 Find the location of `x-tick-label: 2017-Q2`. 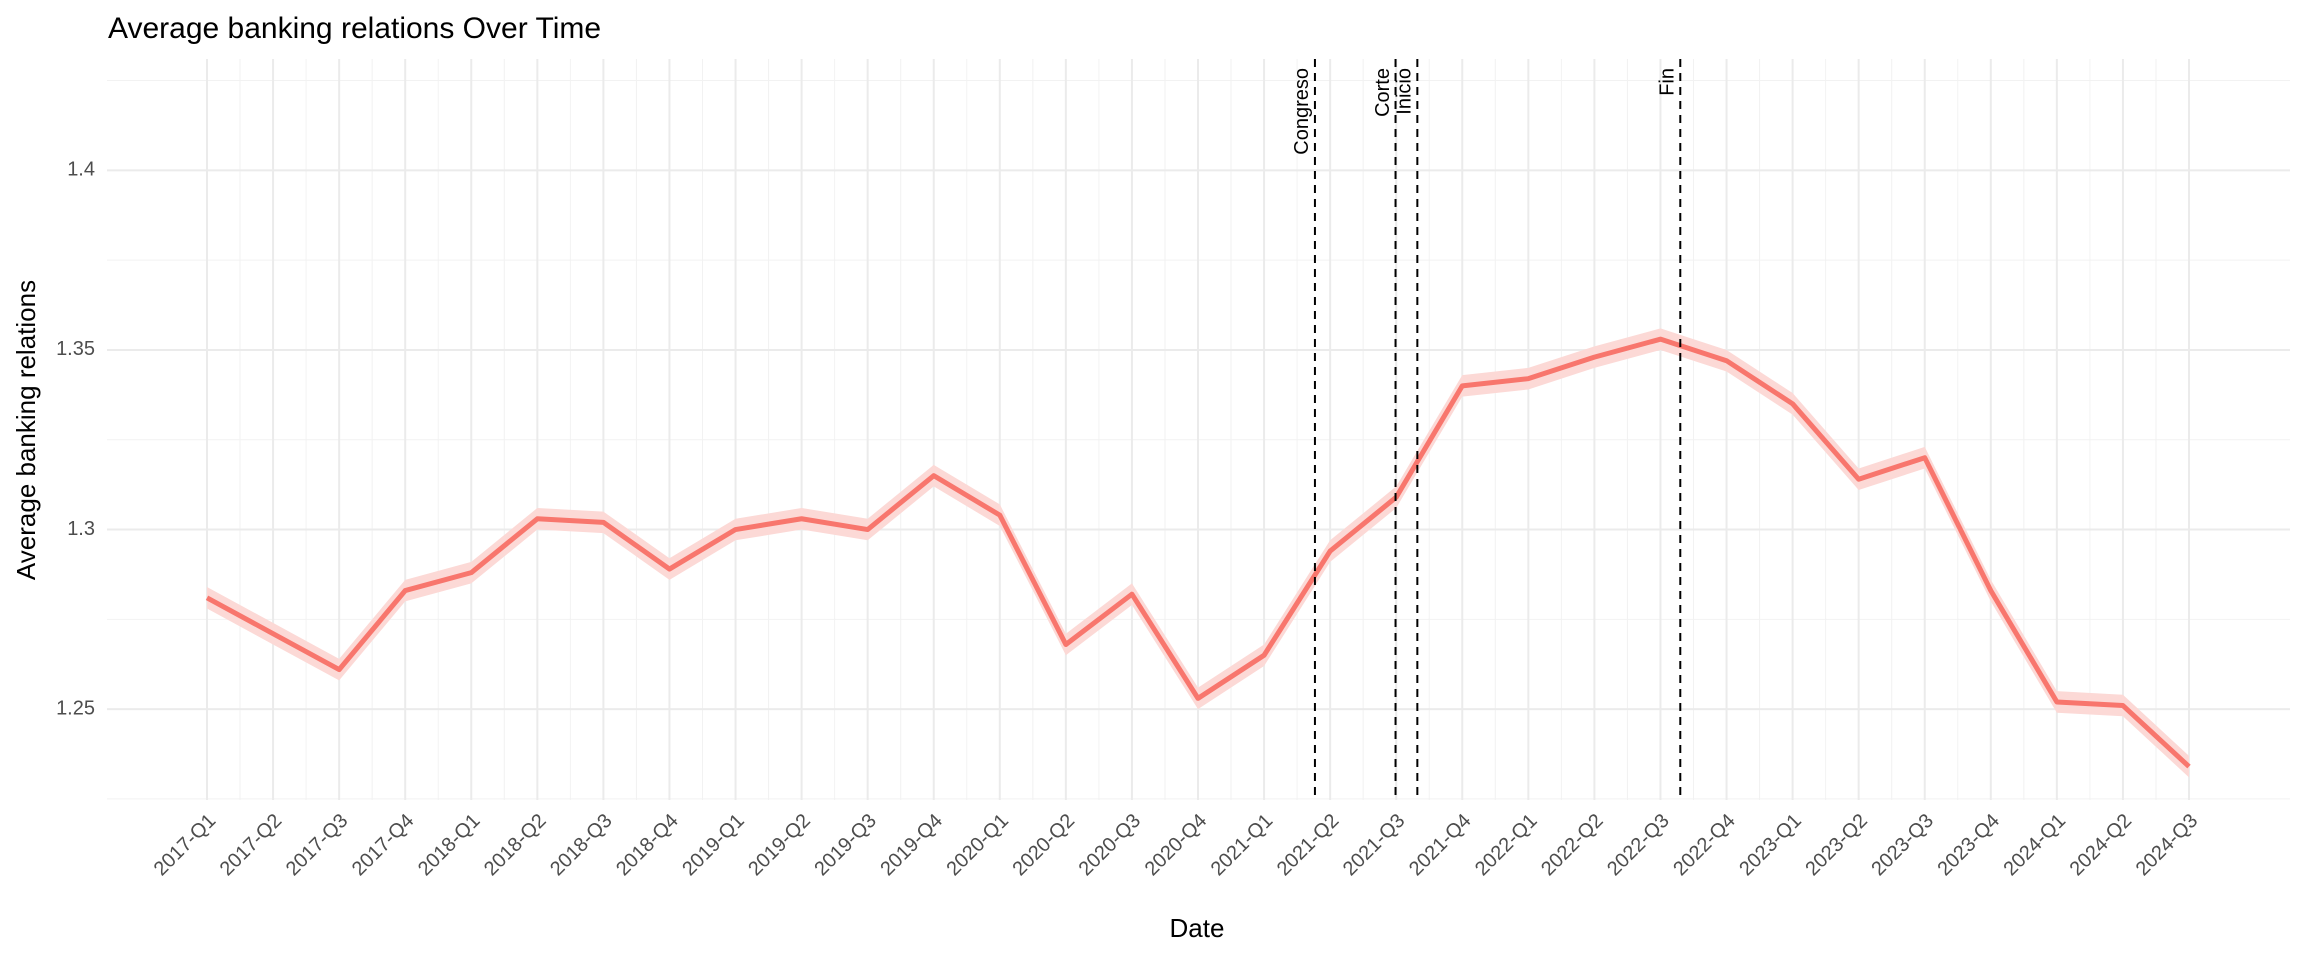

x-tick-label: 2017-Q2 is located at coordinates (251, 845).